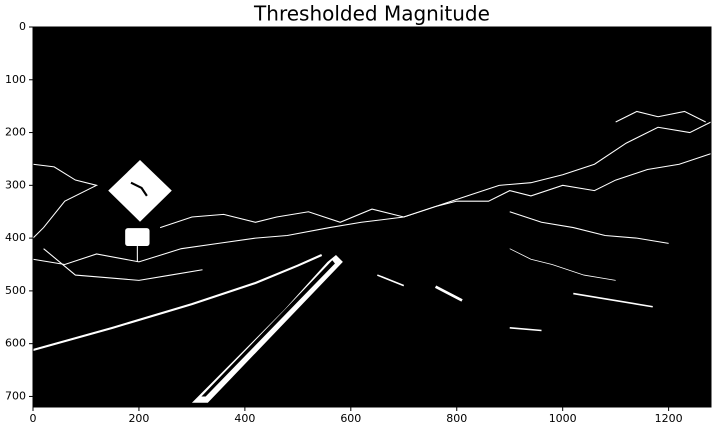  I want to click on y-tick-label: 100, so click(15, 79).